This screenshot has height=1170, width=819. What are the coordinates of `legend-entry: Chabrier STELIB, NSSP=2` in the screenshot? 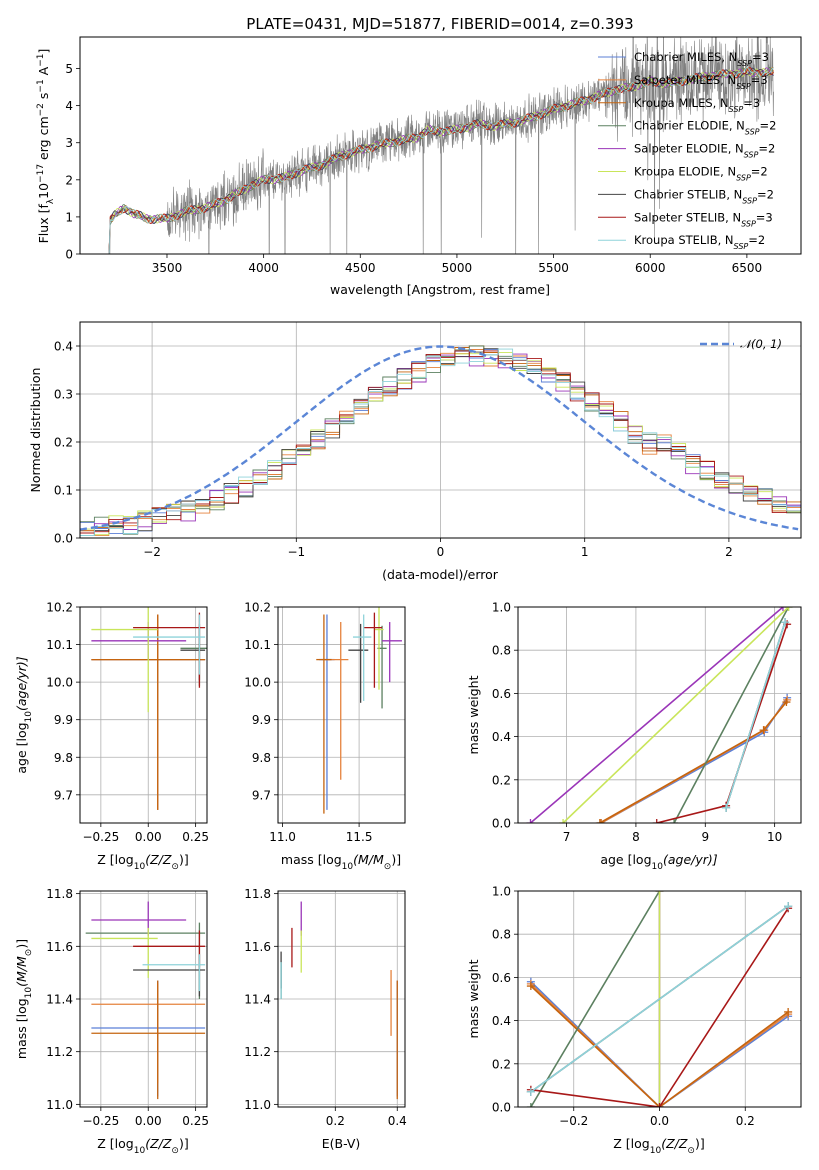 It's located at (704, 196).